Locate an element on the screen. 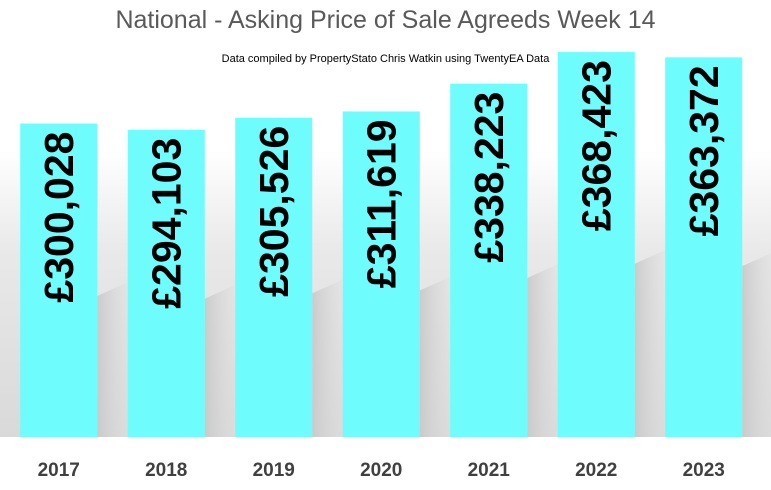  bar-2018 is located at coordinates (166, 283).